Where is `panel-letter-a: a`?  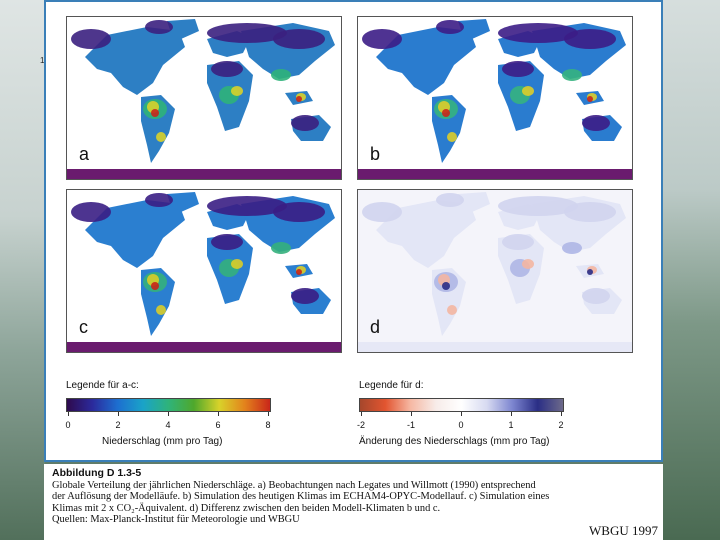 panel-letter-a: a is located at coordinates (84, 154).